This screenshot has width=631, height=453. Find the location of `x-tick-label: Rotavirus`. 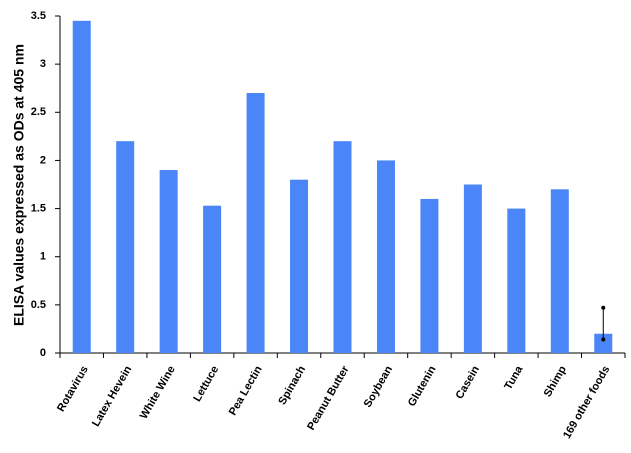

x-tick-label: Rotavirus is located at coordinates (73, 389).